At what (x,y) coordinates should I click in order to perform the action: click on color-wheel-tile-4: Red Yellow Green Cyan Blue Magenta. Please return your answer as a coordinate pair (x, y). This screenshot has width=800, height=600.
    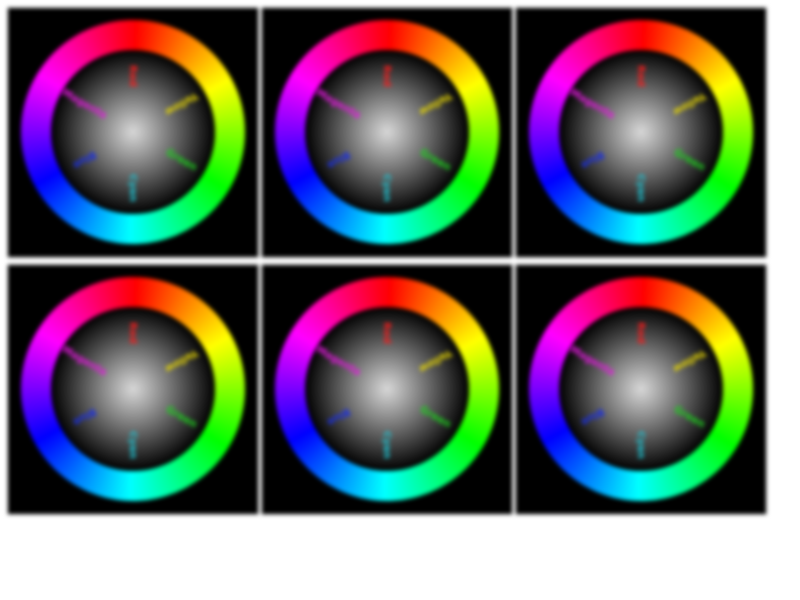
    Looking at the image, I should click on (133, 389).